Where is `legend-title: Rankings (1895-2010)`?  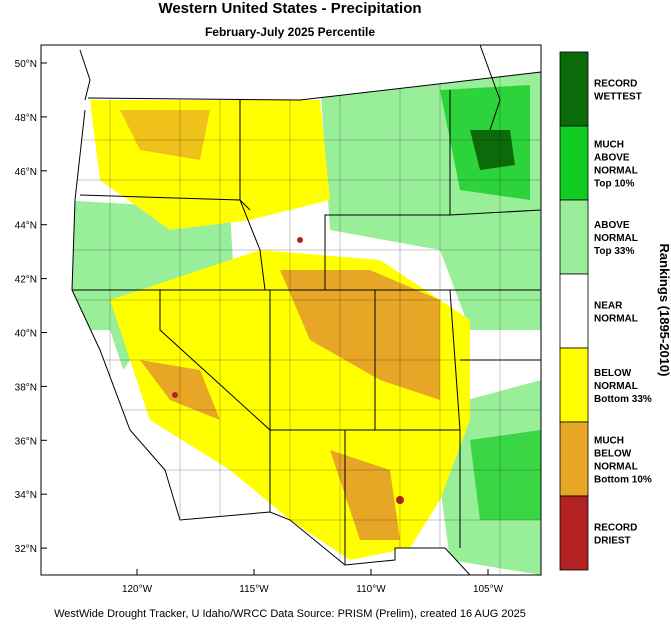
legend-title: Rankings (1895-2010) is located at coordinates (664, 310).